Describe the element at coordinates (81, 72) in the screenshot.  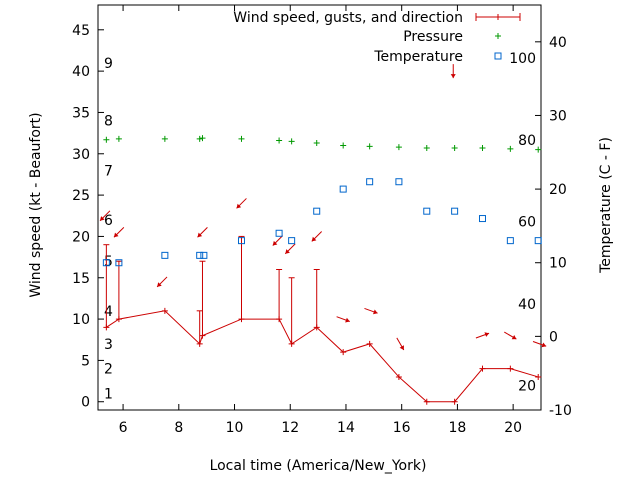
I see `y-tick-label: 40` at that location.